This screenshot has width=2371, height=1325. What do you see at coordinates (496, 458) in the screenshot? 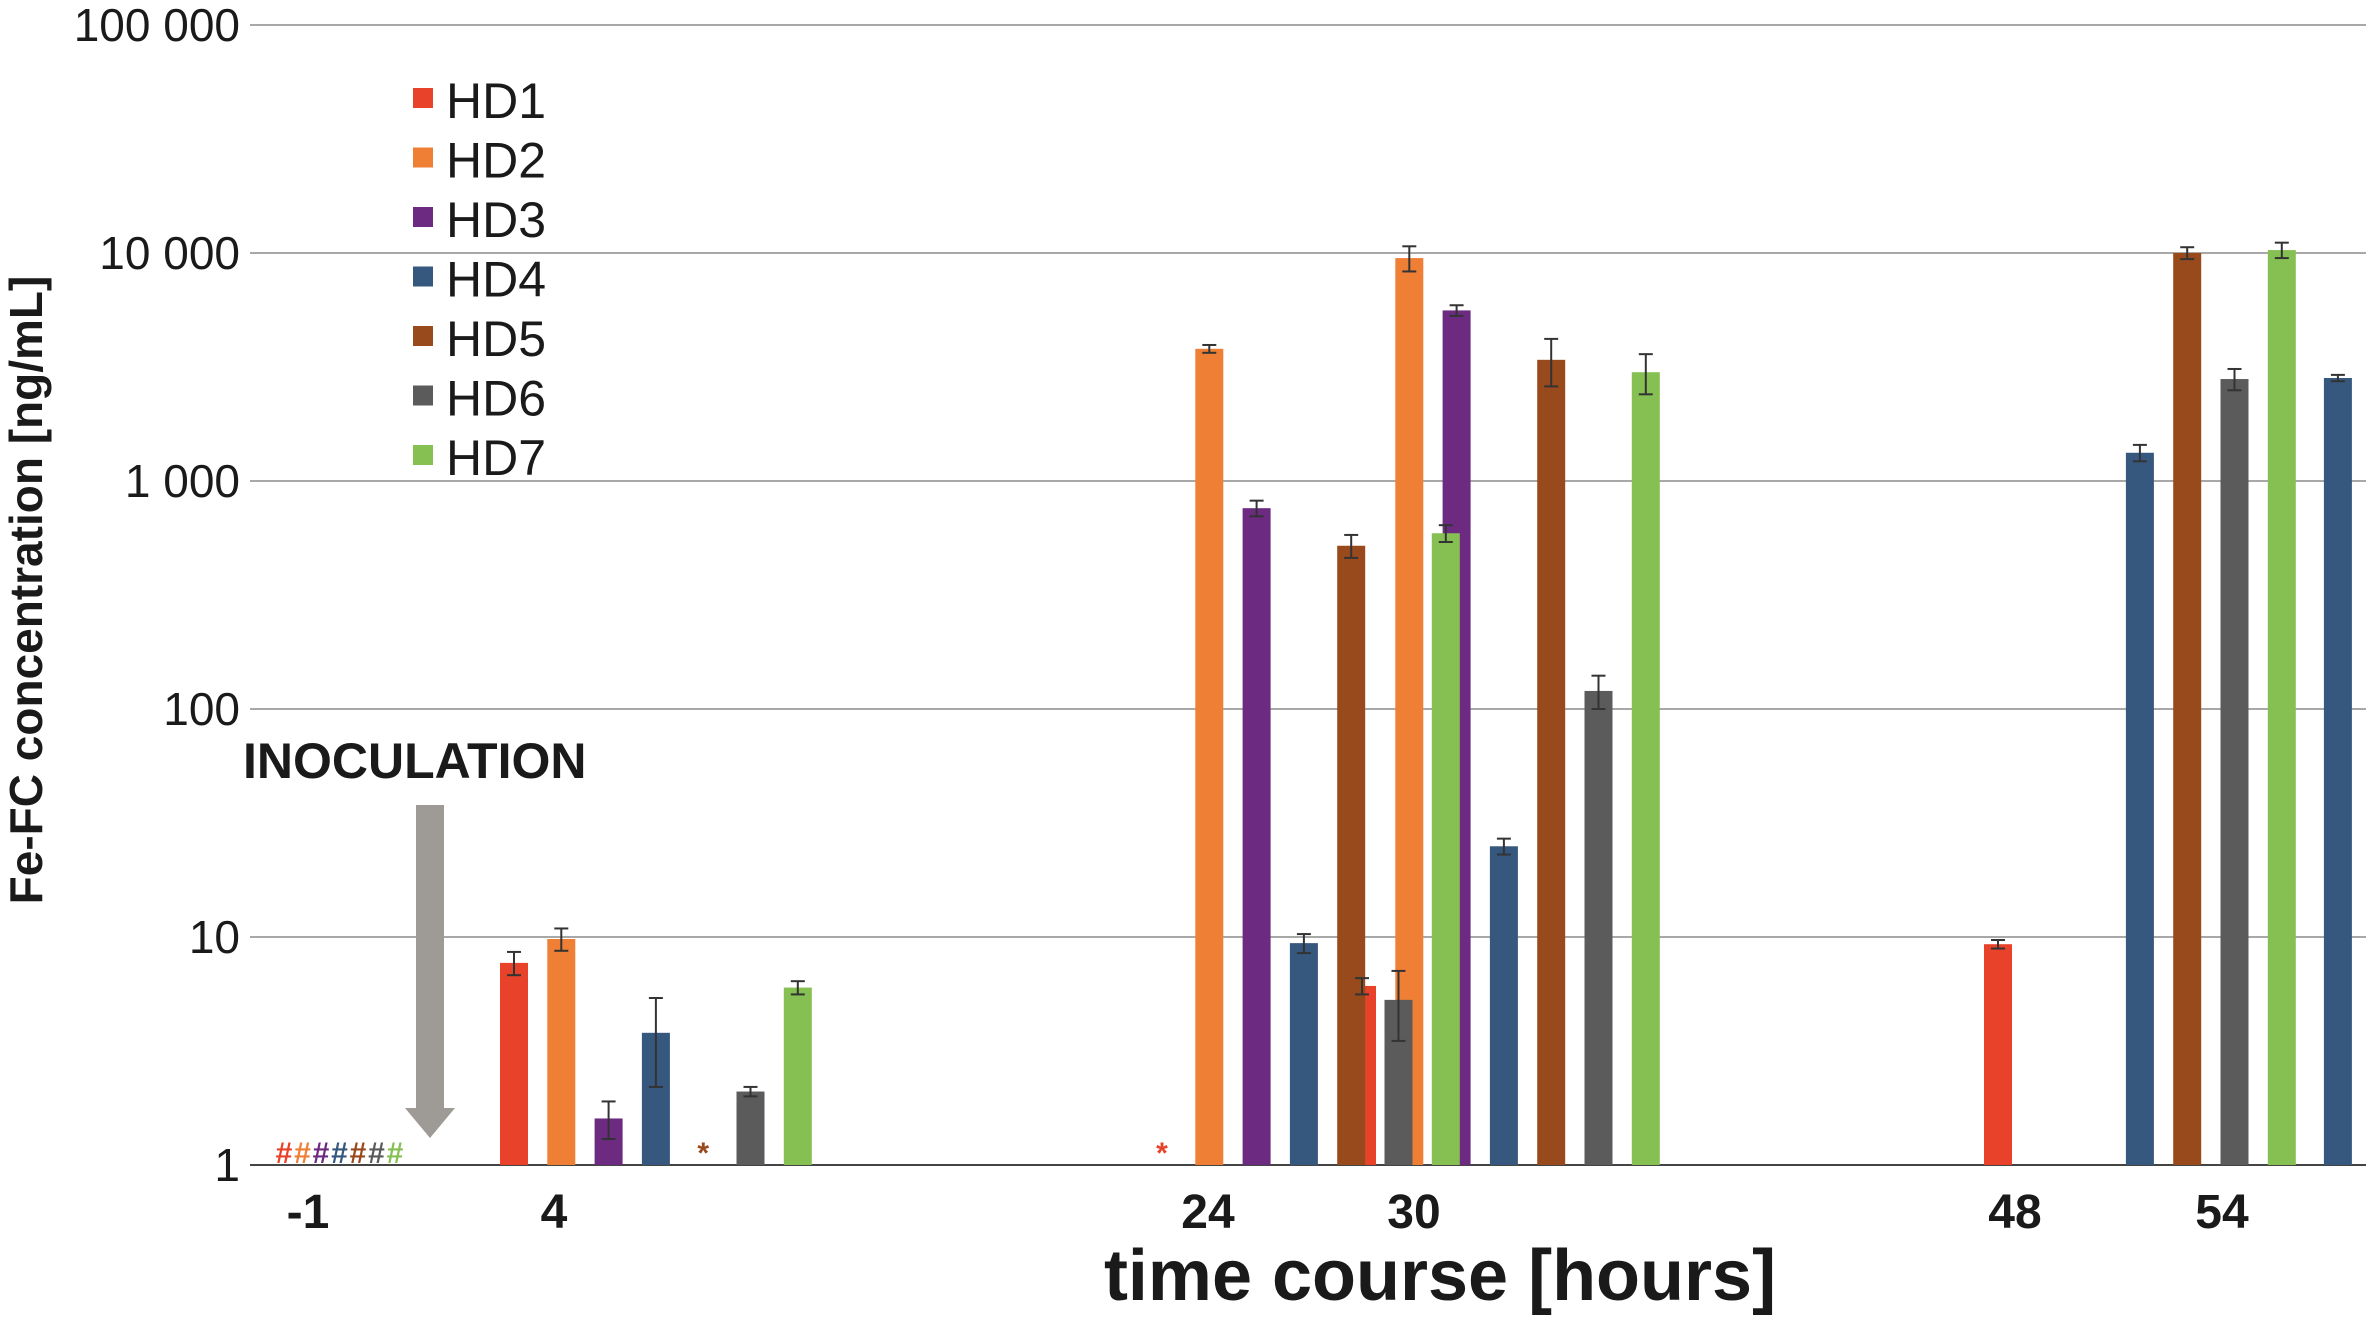
I see `legend-label: HD7` at bounding box center [496, 458].